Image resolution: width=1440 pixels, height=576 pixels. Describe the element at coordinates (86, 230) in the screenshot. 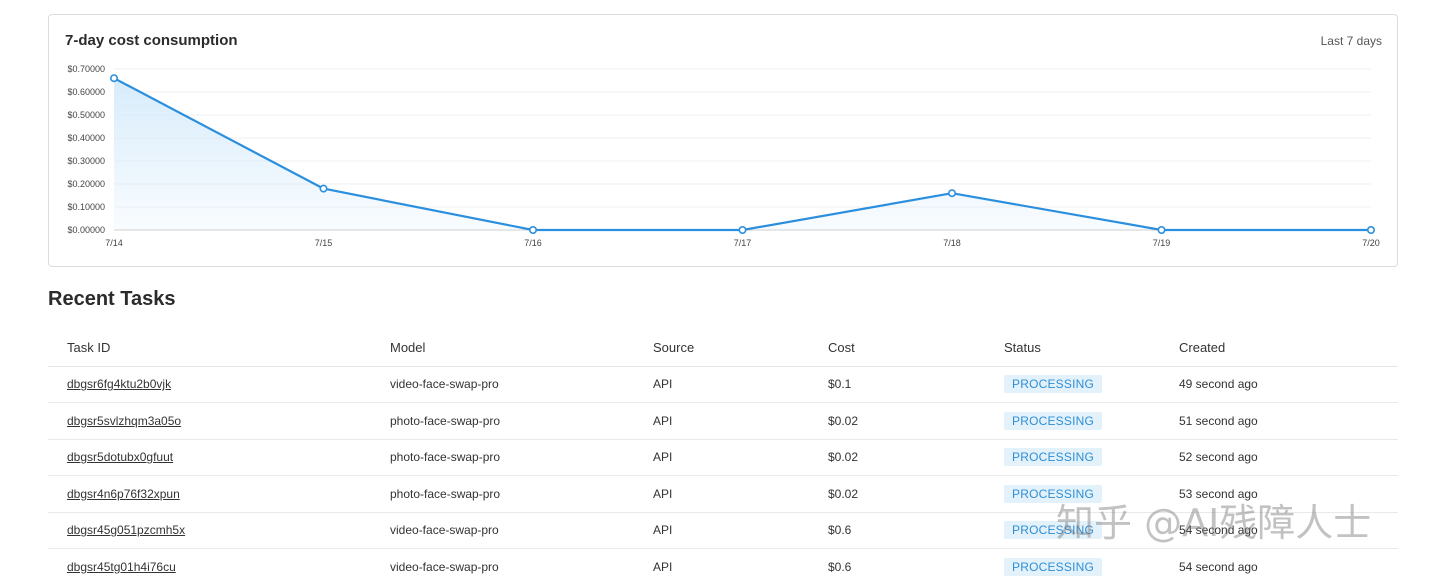

I see `y-tick-label: $0.00000` at that location.